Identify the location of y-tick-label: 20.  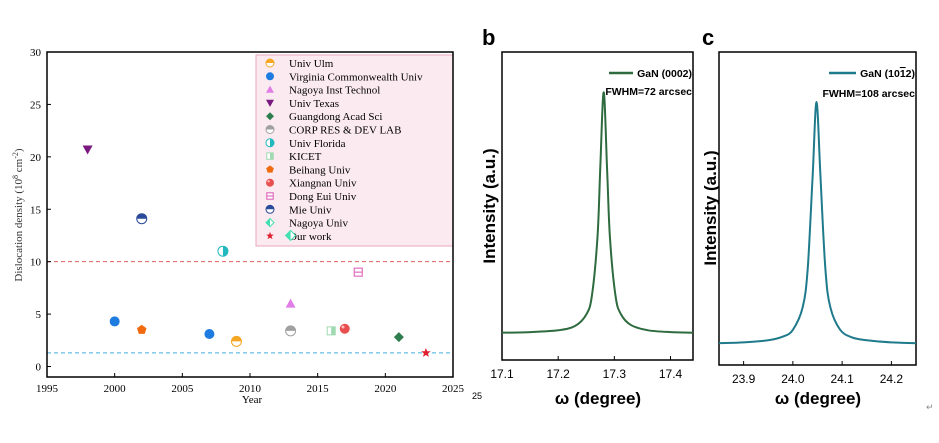
(36, 158).